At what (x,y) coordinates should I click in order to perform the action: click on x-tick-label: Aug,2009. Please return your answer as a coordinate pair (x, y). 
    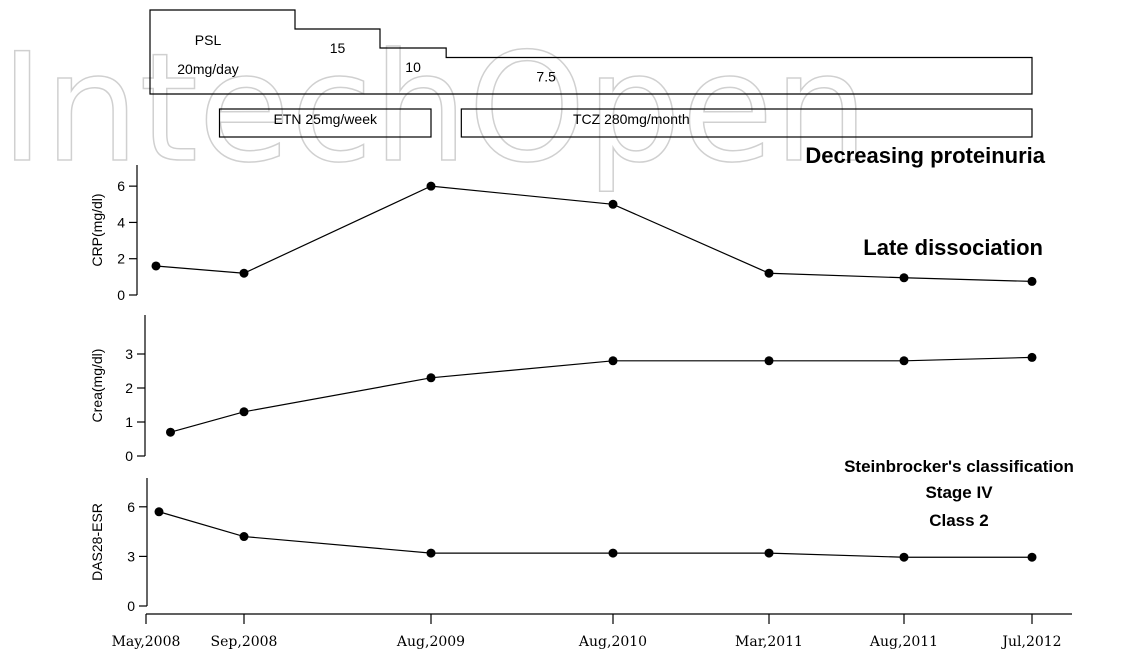
    Looking at the image, I should click on (430, 642).